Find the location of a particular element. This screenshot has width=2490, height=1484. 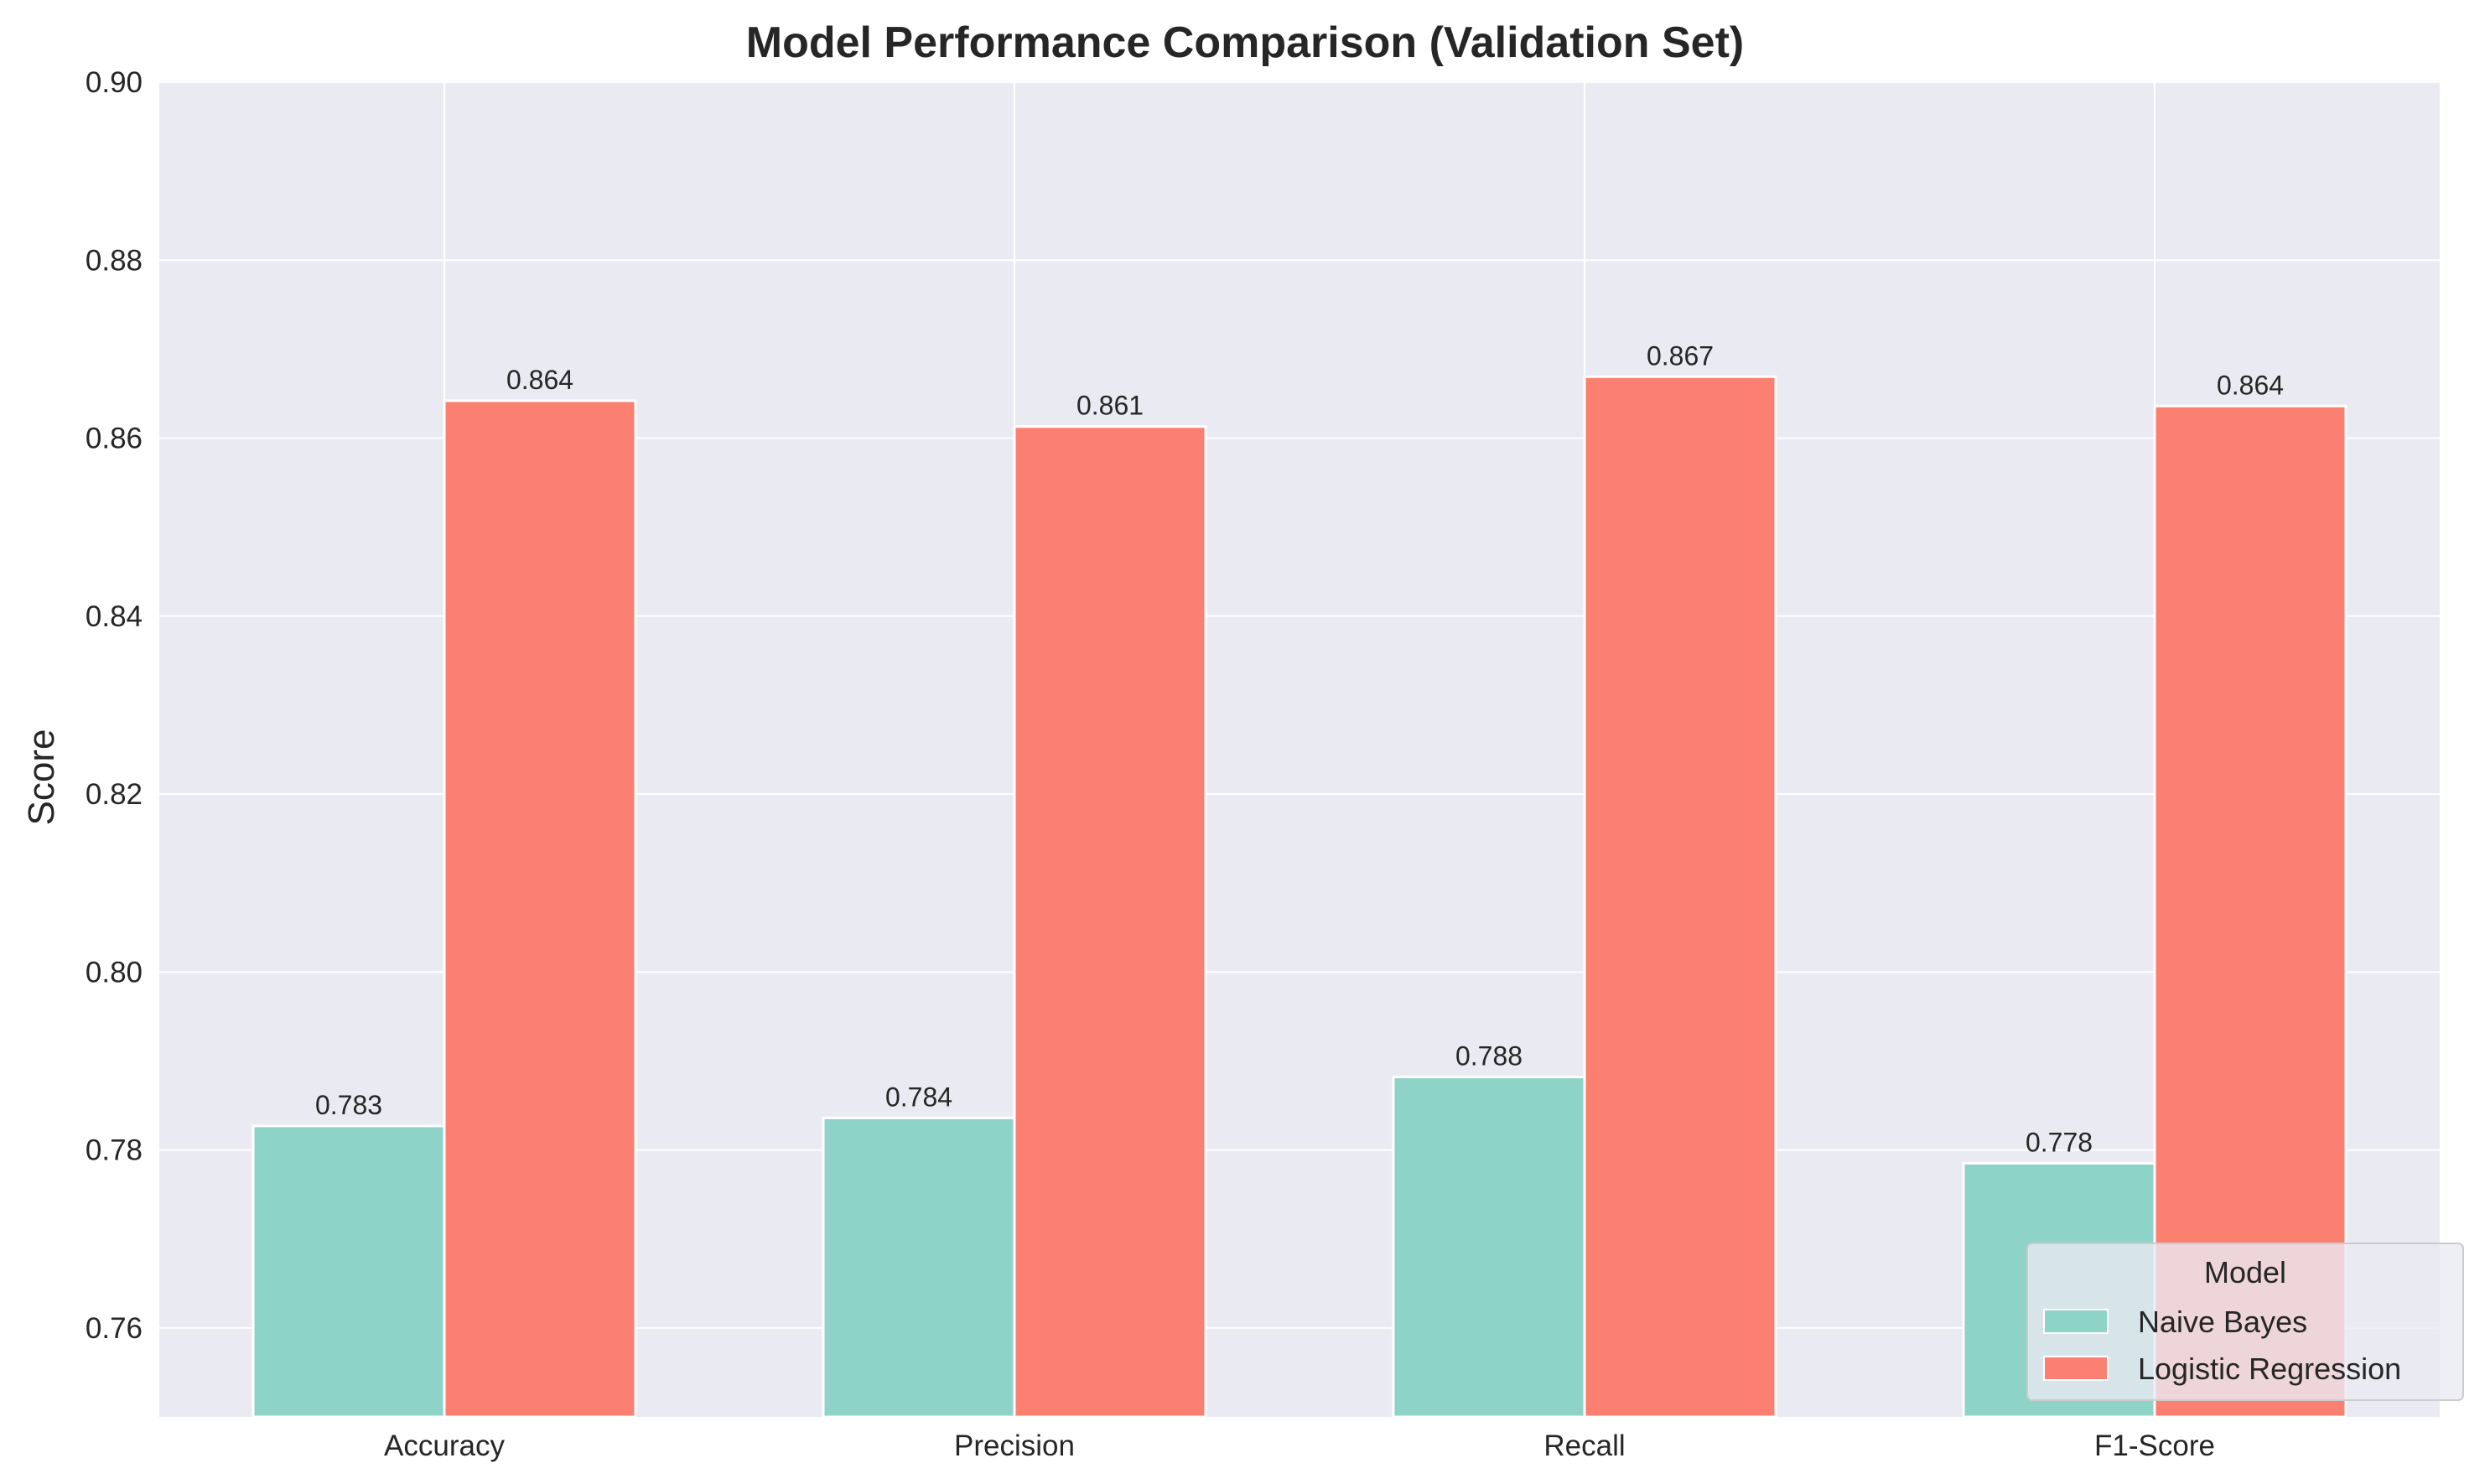

y-tick-label: 0.82 is located at coordinates (114, 794).